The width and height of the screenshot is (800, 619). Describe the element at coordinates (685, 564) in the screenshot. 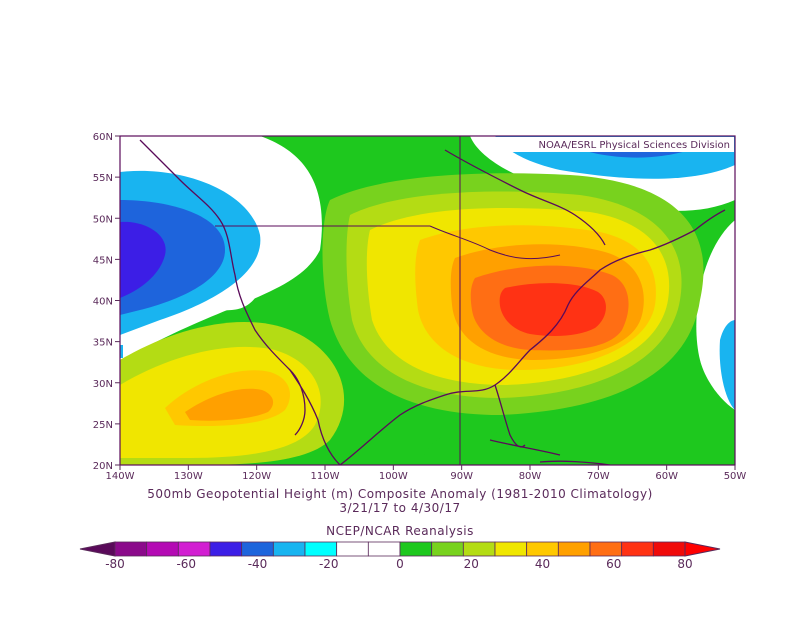

I see `colorbar-label: 80` at that location.